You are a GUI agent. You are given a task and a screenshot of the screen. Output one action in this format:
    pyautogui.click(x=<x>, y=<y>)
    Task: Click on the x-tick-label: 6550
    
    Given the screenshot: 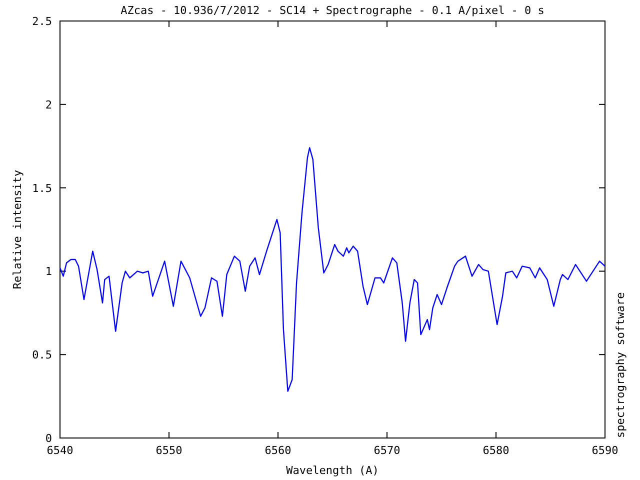 What is the action you would take?
    pyautogui.click(x=169, y=450)
    